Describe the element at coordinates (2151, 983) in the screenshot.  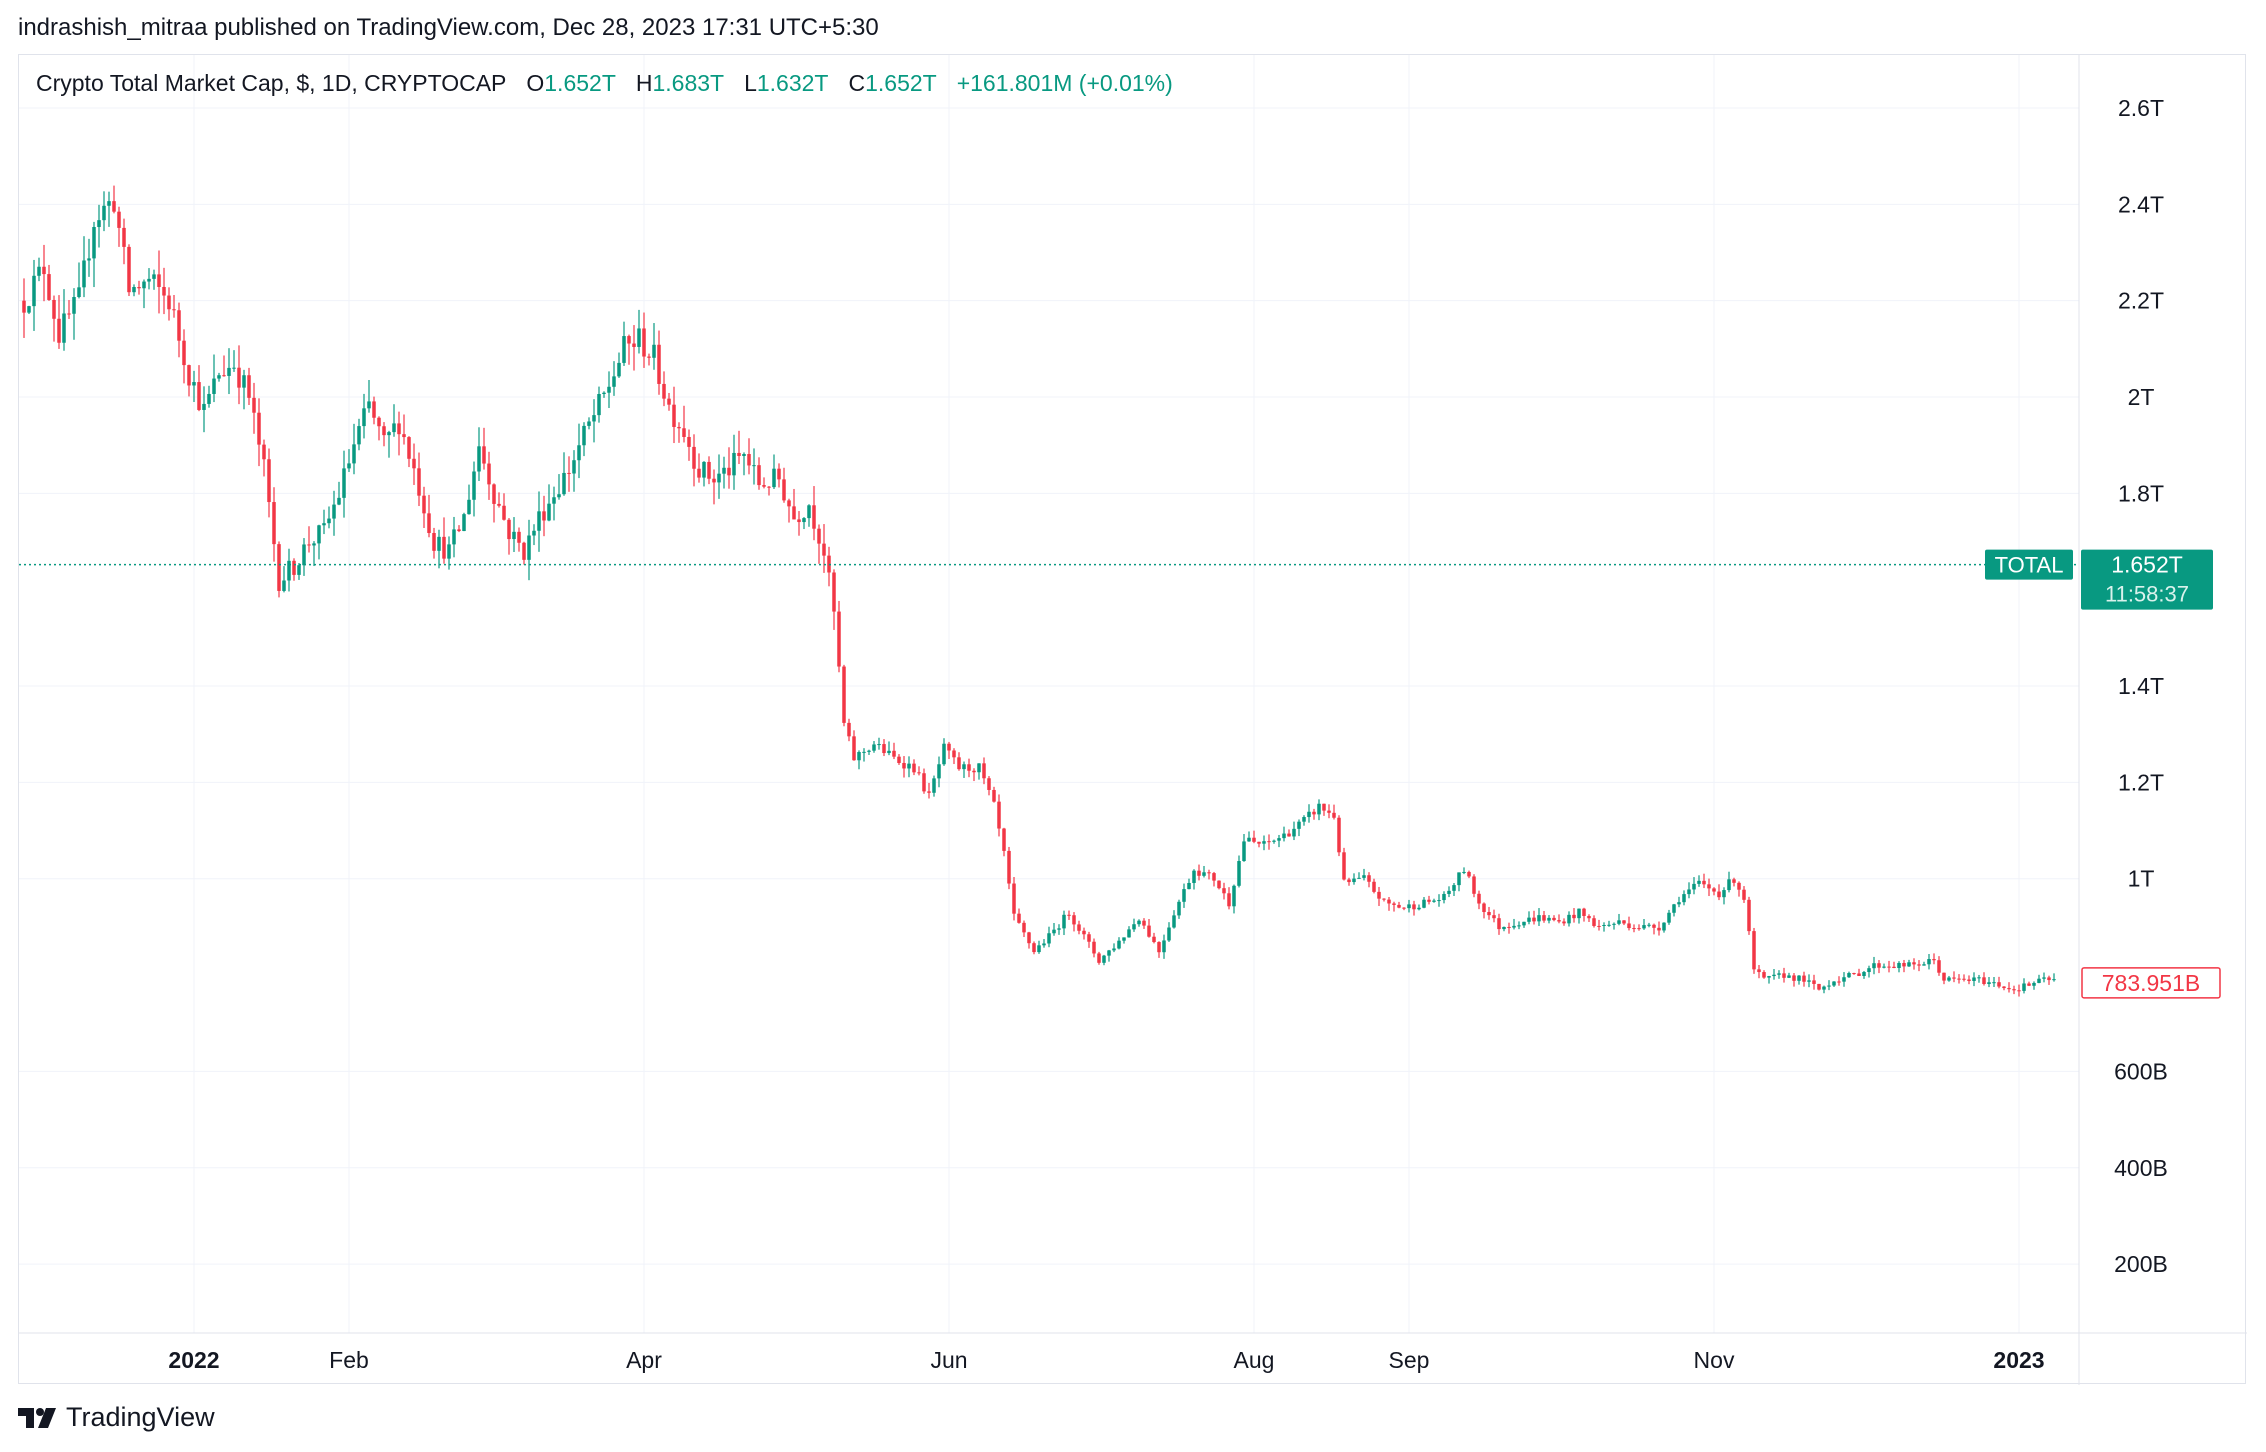
I see `last-value-label: 783.951B` at that location.